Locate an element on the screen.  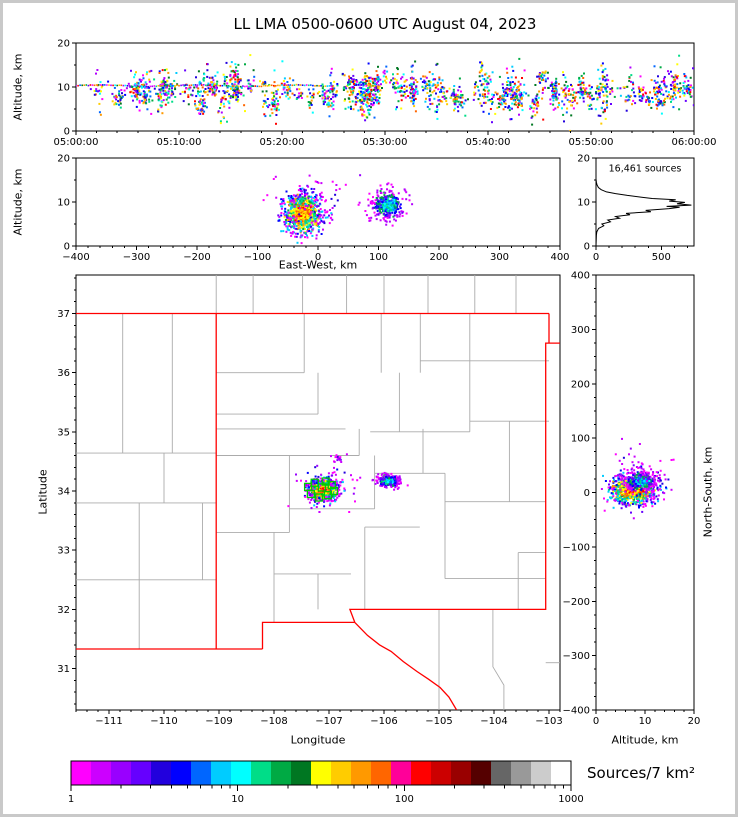
svg-text: −108 is located at coordinates (273, 721).